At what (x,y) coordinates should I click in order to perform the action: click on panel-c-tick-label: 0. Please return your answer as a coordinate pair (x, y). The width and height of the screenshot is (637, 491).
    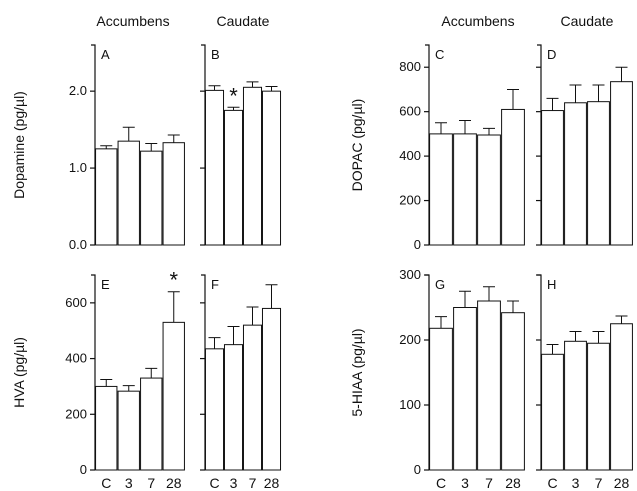
    Looking at the image, I should click on (417, 244).